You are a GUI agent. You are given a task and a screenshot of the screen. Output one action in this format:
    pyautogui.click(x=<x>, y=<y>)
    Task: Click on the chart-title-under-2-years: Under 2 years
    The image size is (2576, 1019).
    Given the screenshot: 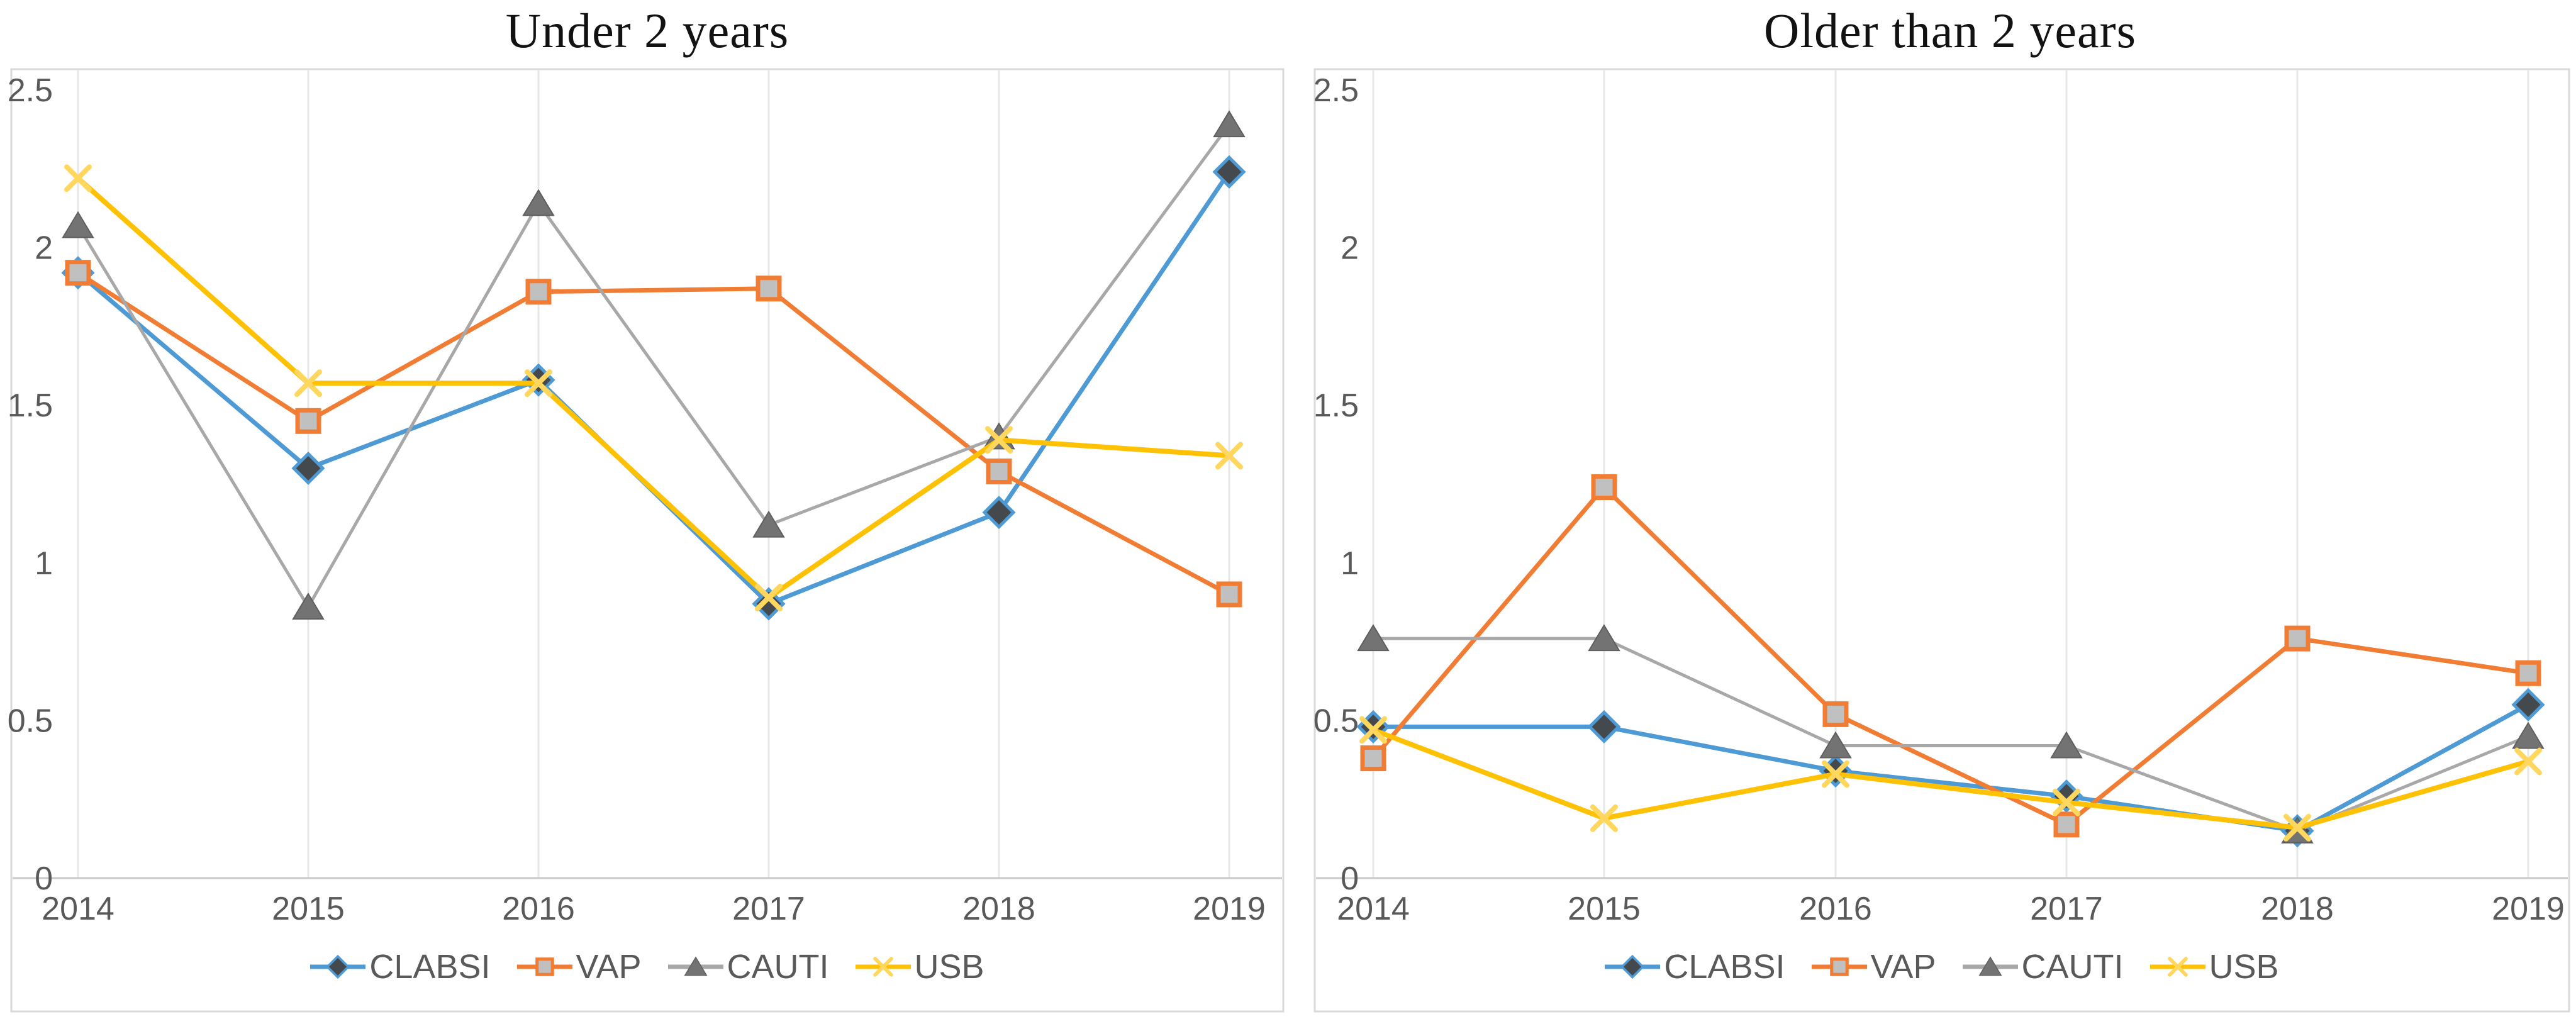 What is the action you would take?
    pyautogui.click(x=647, y=30)
    